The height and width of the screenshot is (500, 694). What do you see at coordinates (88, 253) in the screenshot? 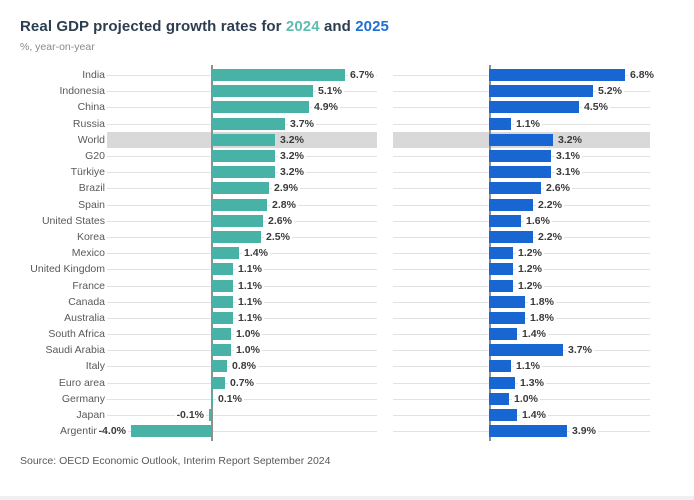
I see `category-label: Mexico` at bounding box center [88, 253].